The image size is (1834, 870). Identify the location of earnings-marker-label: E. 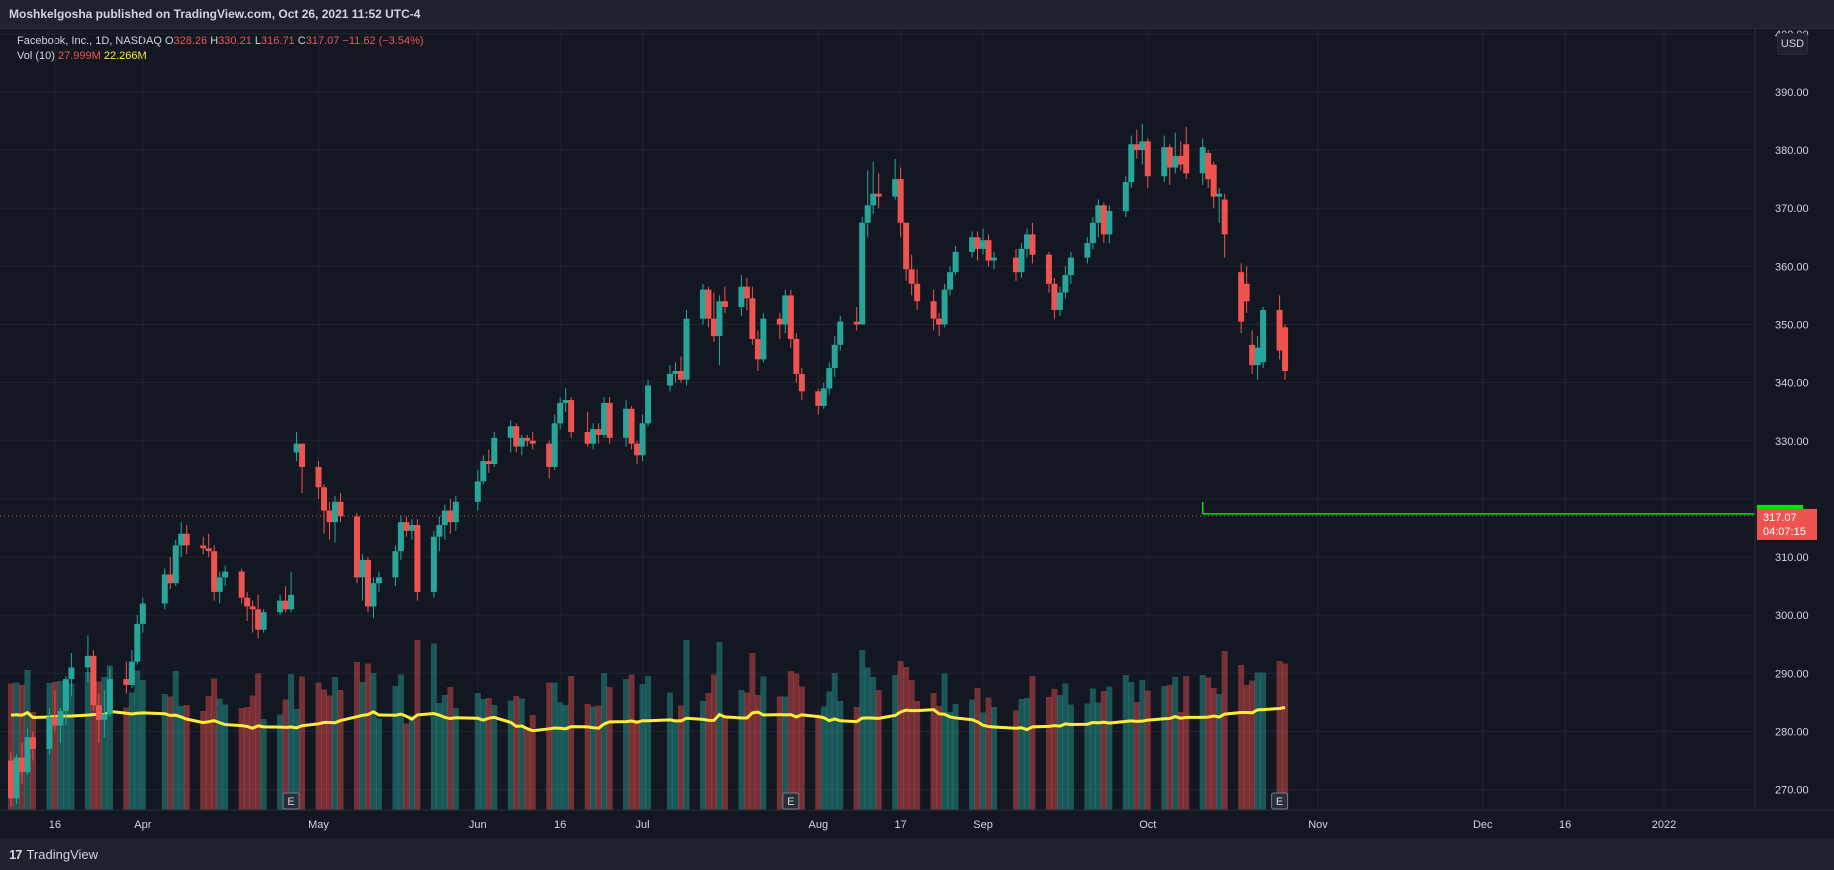
(1279, 802).